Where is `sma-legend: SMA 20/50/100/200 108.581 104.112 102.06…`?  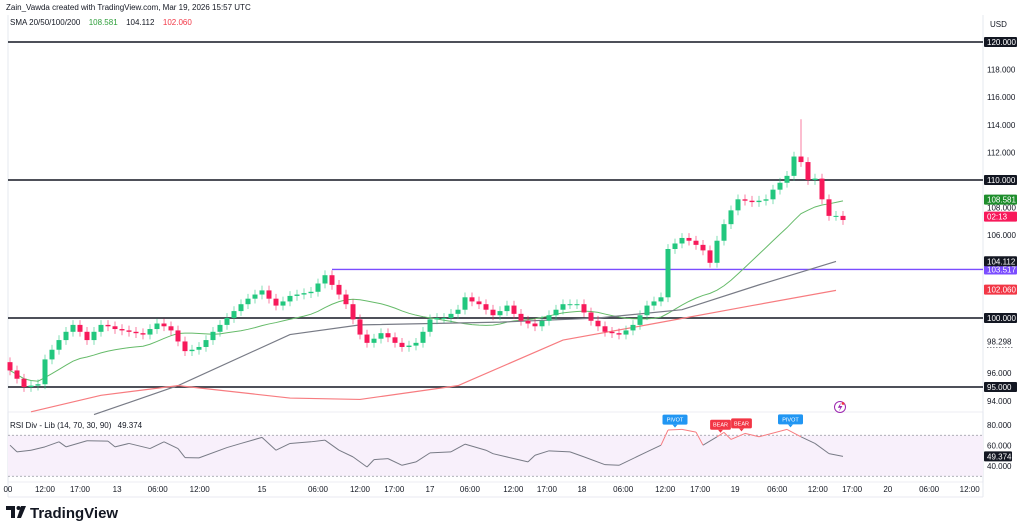
sma-legend: SMA 20/50/100/200 108.581 104.112 102.06… is located at coordinates (101, 20).